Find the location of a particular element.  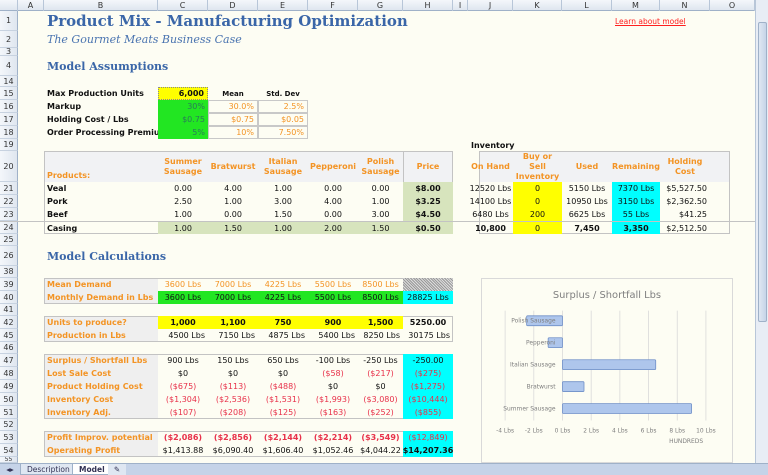

inventory-cost-cell: ($1,993) is located at coordinates (333, 399).